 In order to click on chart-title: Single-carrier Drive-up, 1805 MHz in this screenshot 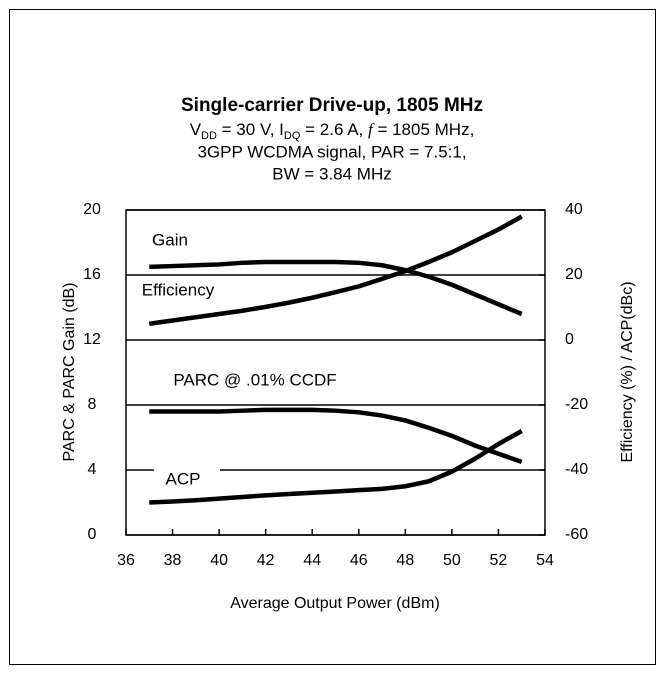, I will do `click(332, 105)`.